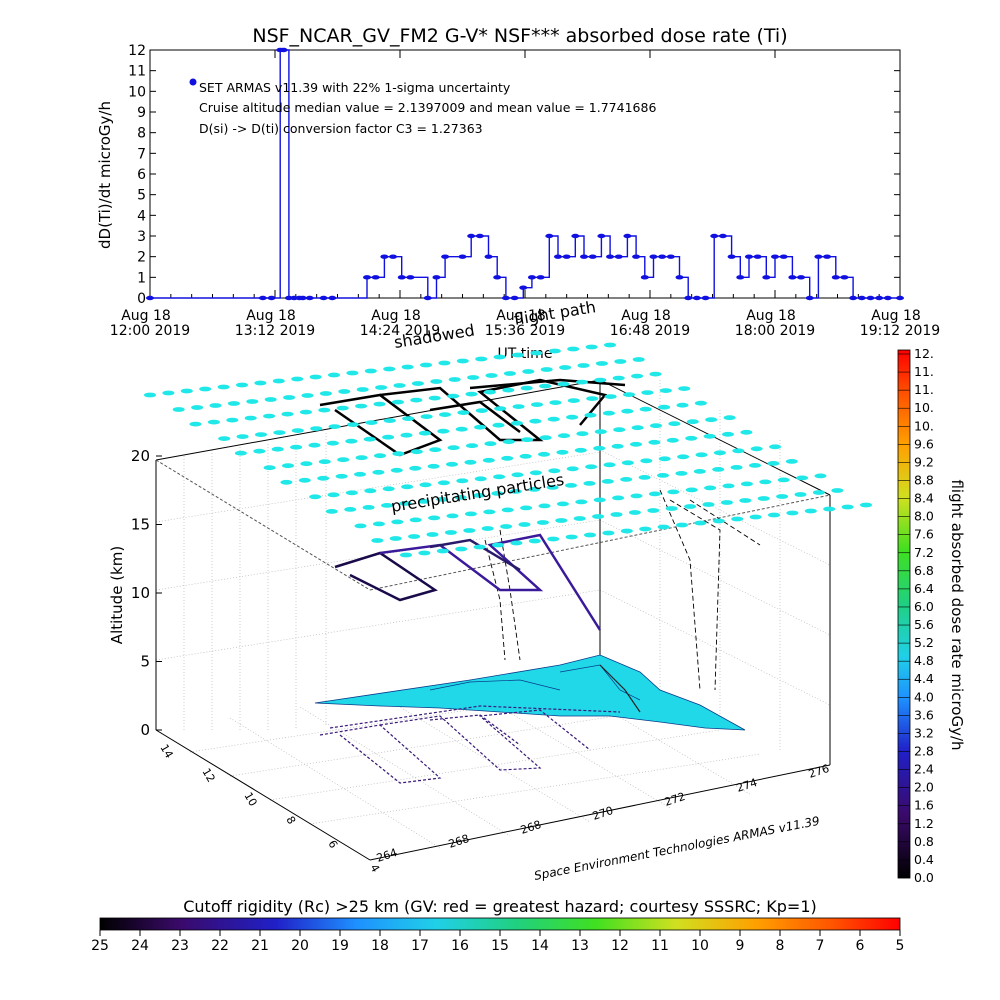  I want to click on colorbar-tick-label: 8.0, so click(924, 516).